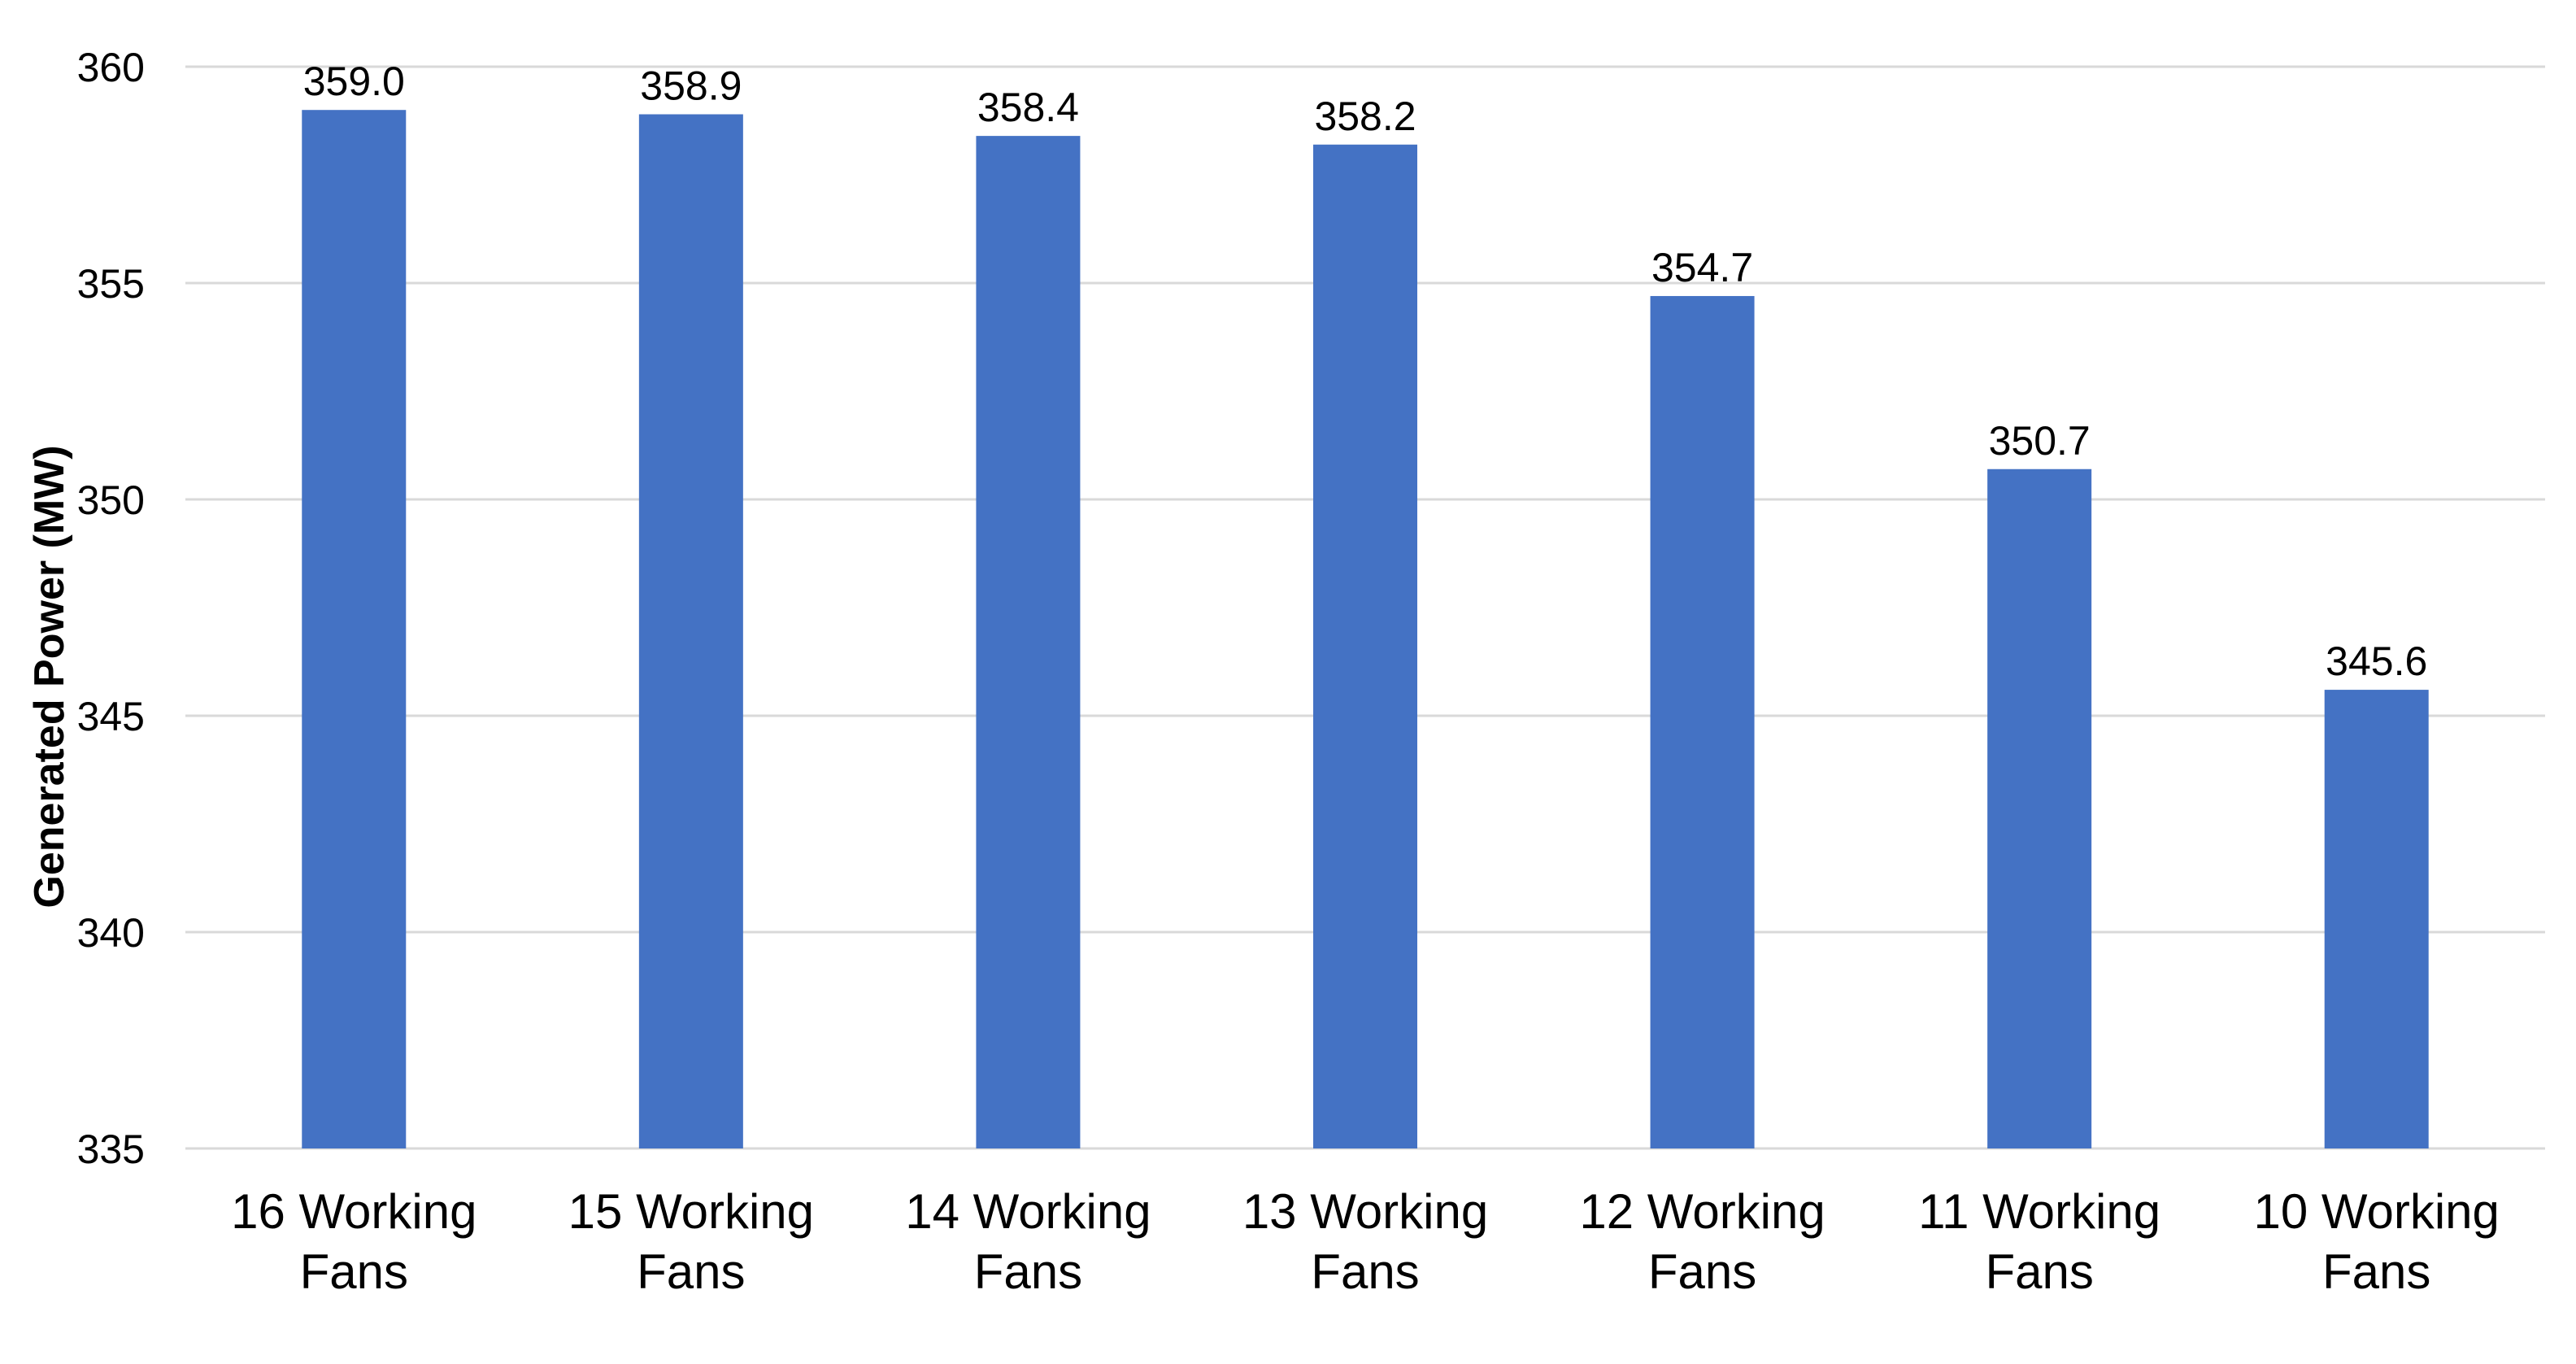  Describe the element at coordinates (691, 1212) in the screenshot. I see `x-tick-label: 15 Working` at that location.